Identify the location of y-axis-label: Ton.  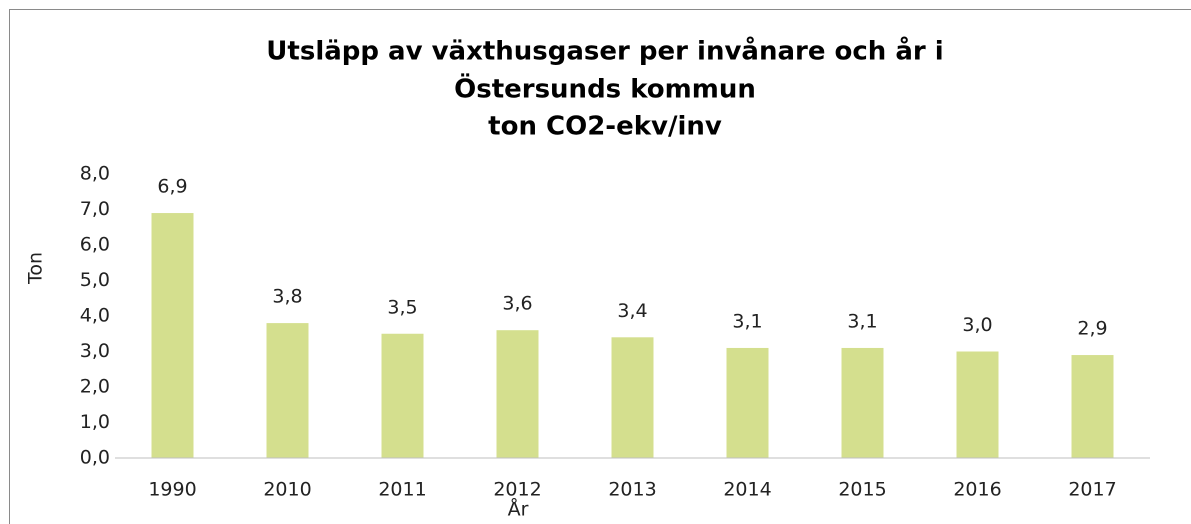
(36, 268).